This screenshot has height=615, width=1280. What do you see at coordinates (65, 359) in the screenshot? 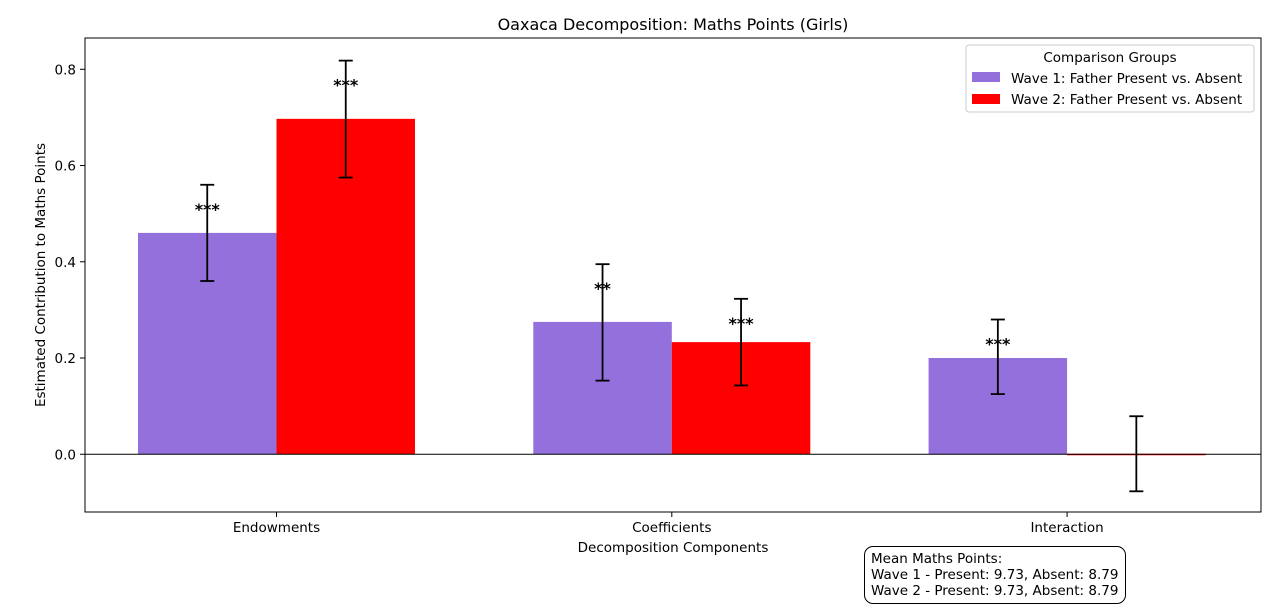
I see `y-tick-label: 0.2` at bounding box center [65, 359].